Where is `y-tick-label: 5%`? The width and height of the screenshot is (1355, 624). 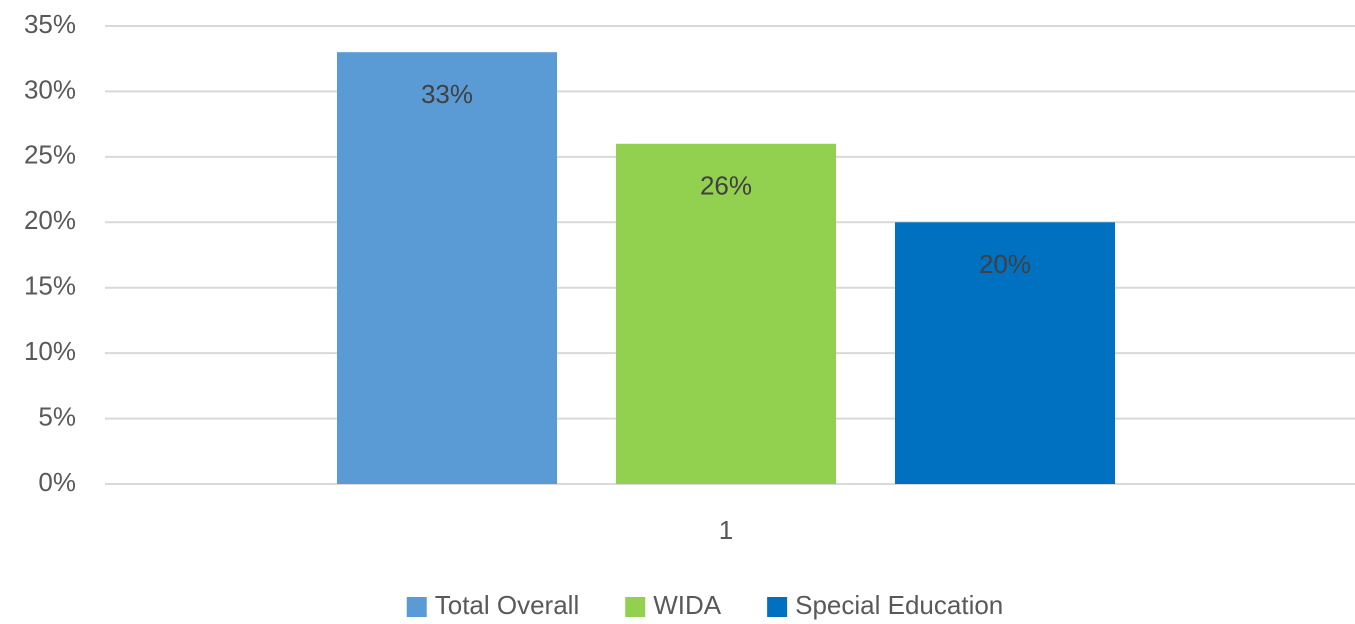 y-tick-label: 5% is located at coordinates (57, 416).